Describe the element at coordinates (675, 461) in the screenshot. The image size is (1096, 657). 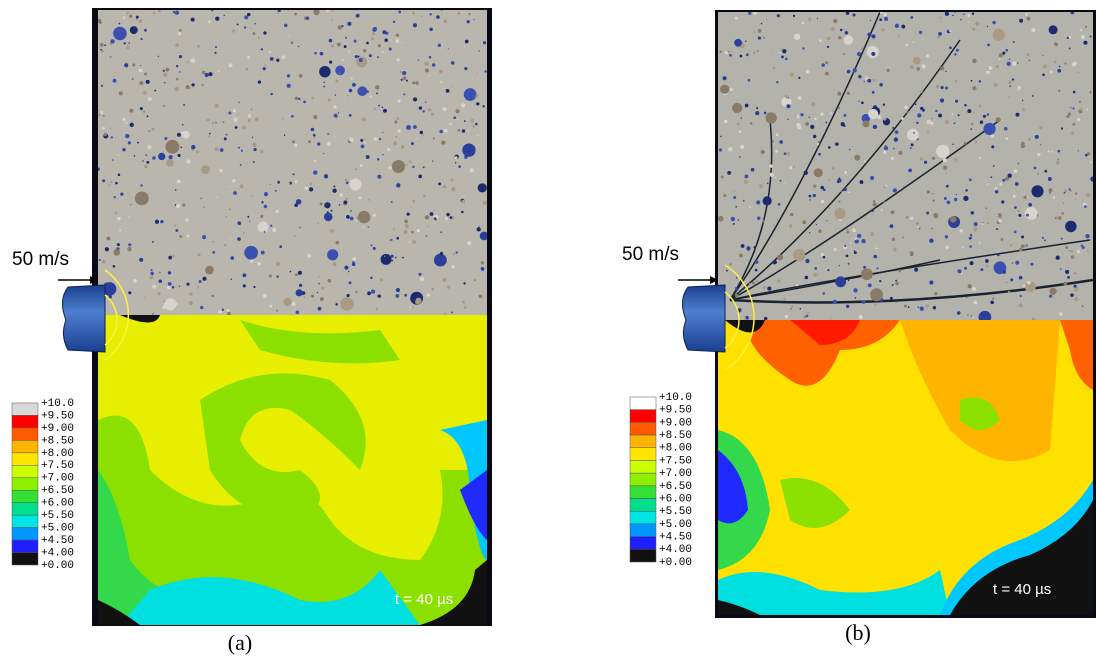
I see `legend-label: +7.50` at that location.